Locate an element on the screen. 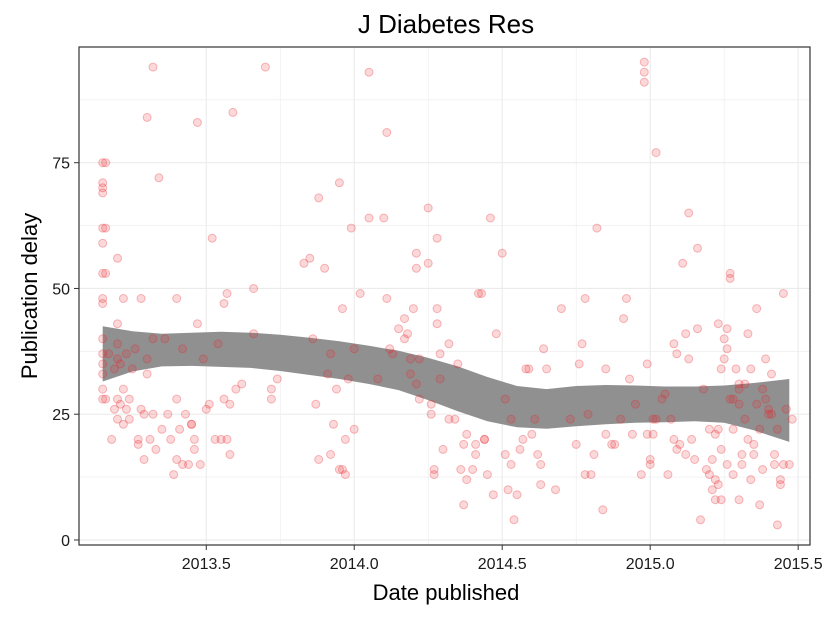  x-tick-label: 2015.0 is located at coordinates (650, 564).